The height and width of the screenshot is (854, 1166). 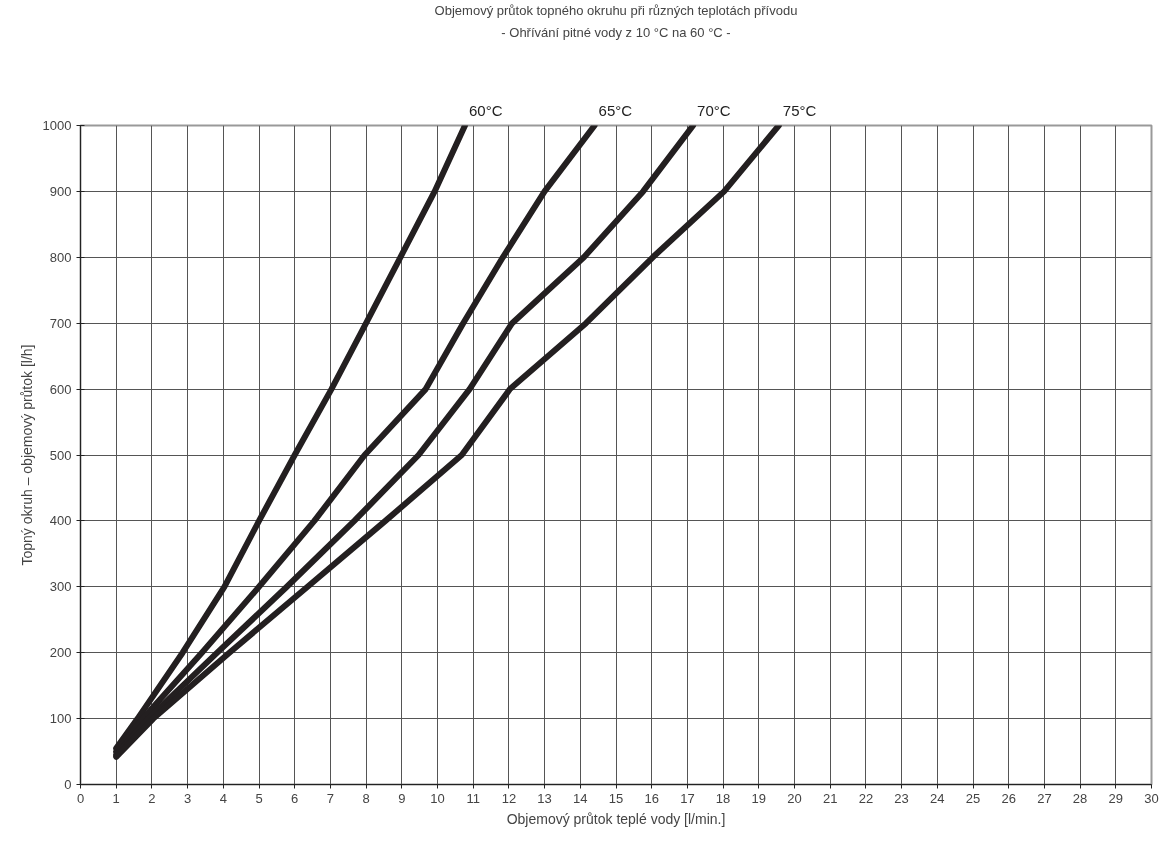 What do you see at coordinates (60, 455) in the screenshot?
I see `y-tick-label: 500` at bounding box center [60, 455].